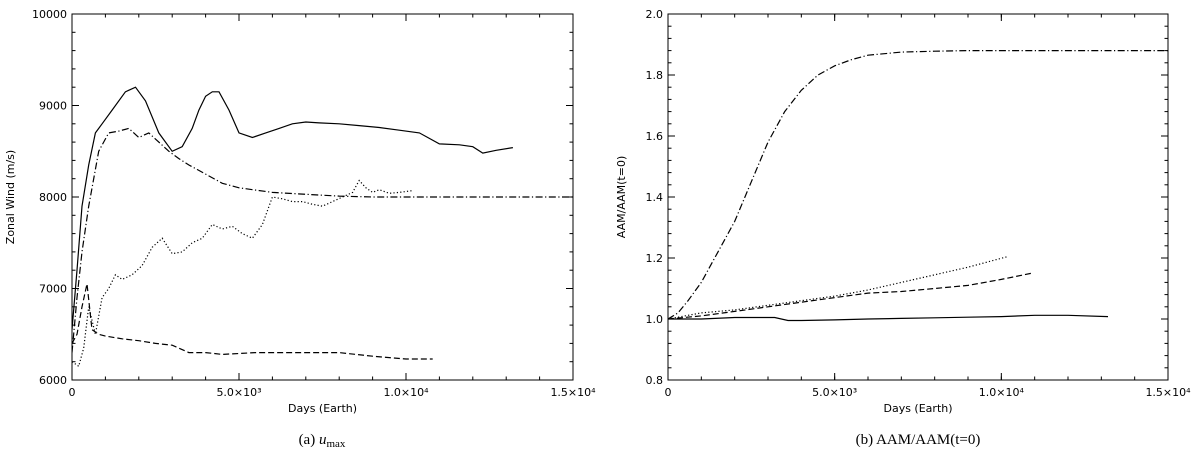 This screenshot has height=458, width=1200. What do you see at coordinates (53, 289) in the screenshot?
I see `y-tick-label: 7000` at bounding box center [53, 289].